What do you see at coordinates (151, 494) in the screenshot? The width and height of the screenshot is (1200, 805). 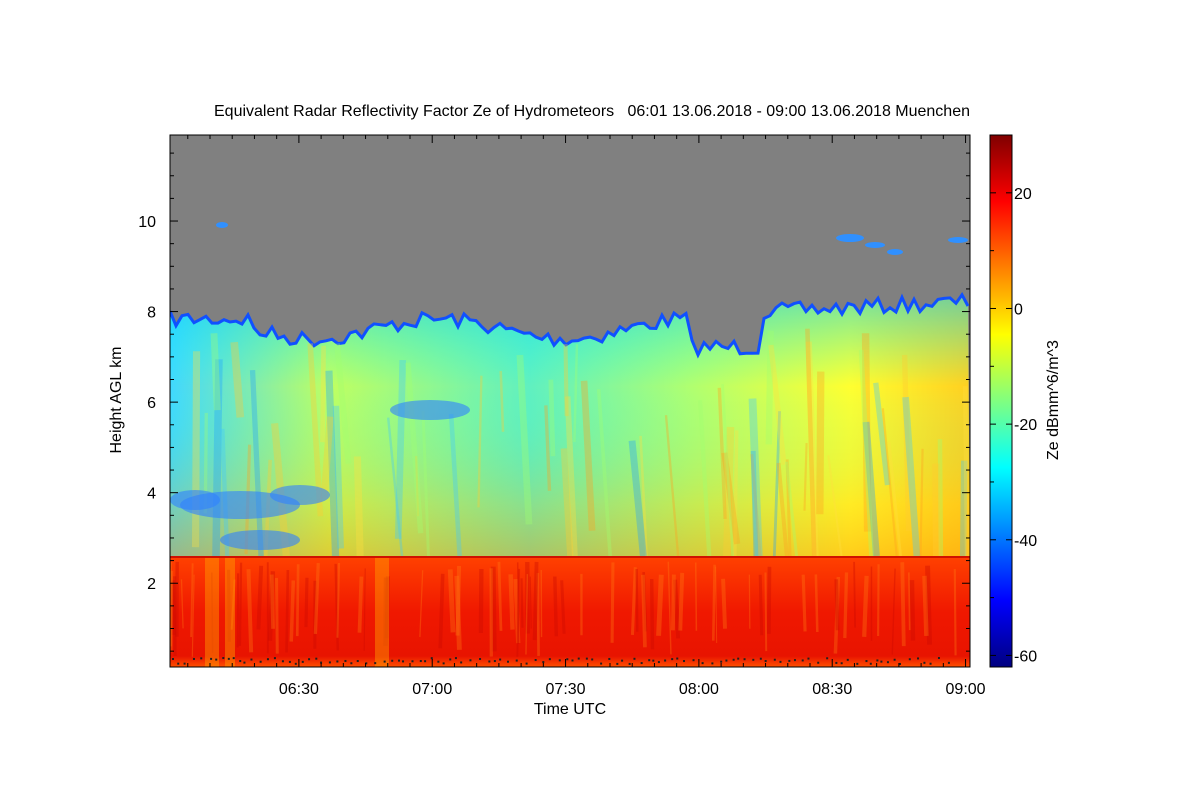 I see `y-tick-label: 4` at bounding box center [151, 494].